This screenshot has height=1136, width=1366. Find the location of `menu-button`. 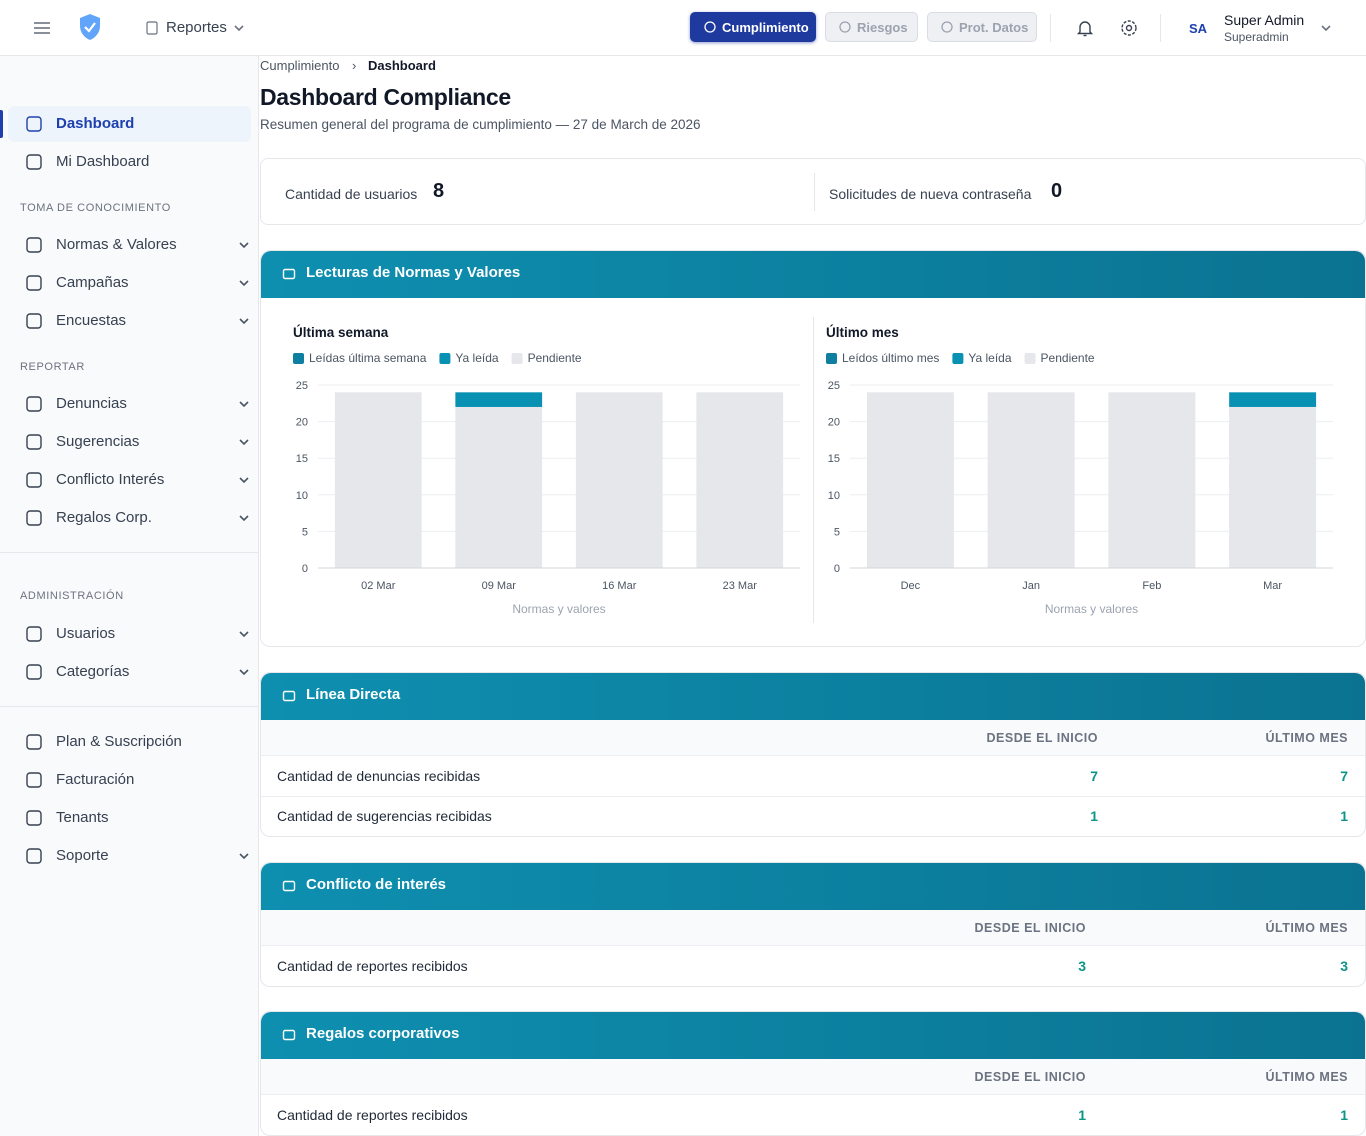

menu-button is located at coordinates (42, 28).